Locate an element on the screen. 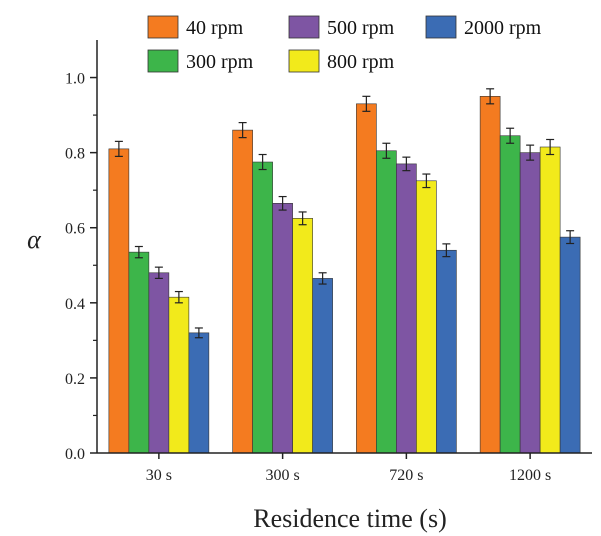 This screenshot has height=536, width=601. x-axis-title: Residence time (s) is located at coordinates (350, 518).